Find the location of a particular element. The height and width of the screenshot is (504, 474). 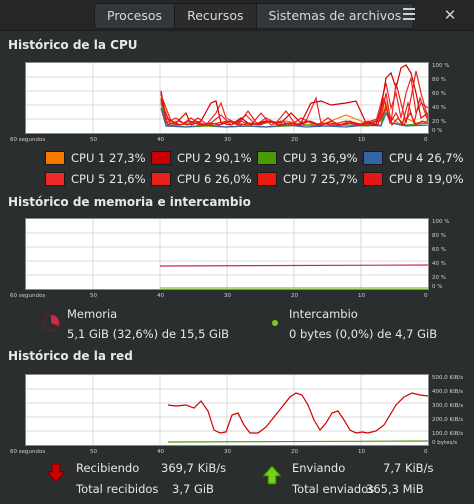

cpu-legend-item: CPU 1 27,3% is located at coordinates (95, 158).